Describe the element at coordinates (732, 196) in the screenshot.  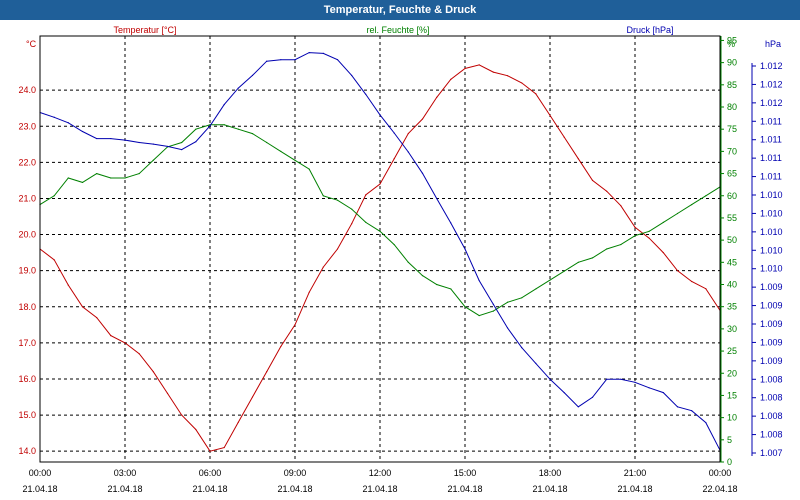
I see `humidity-tick-label: 60` at that location.